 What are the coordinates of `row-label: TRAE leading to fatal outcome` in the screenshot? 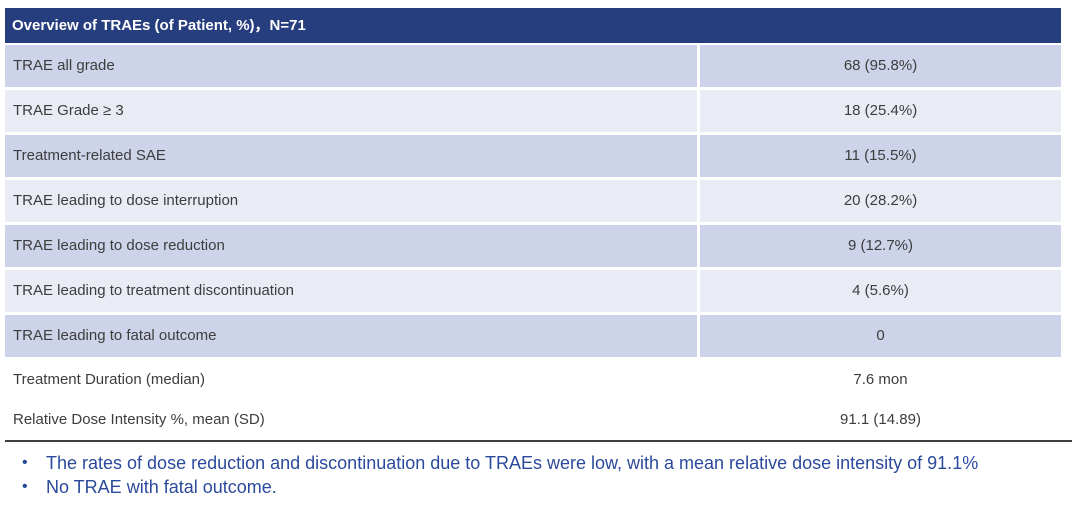 It's located at (351, 336).